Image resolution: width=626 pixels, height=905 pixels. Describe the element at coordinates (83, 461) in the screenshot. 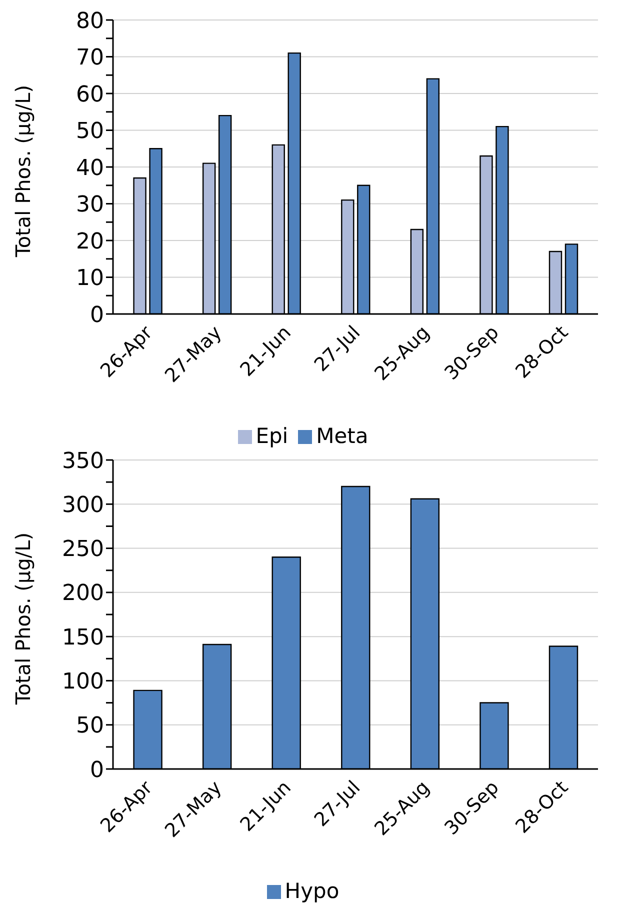

I see `y-tick-label: 350` at that location.